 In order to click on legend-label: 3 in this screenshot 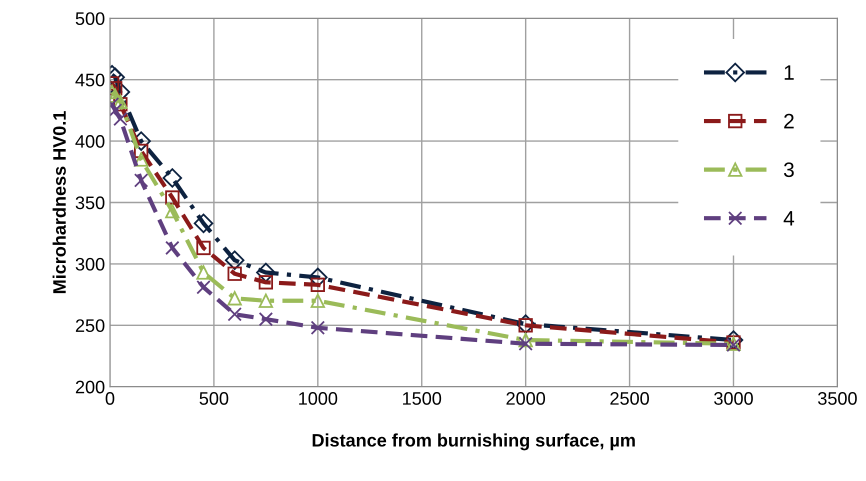, I will do `click(789, 170)`.